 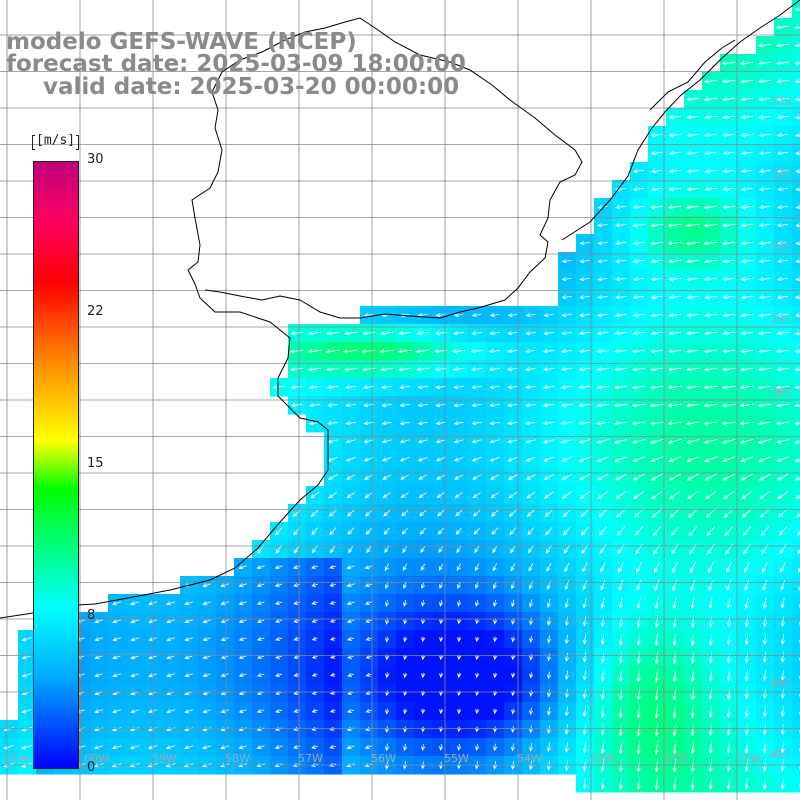 What do you see at coordinates (780, 683) in the screenshot?
I see `lat-label-40s: 40S` at bounding box center [780, 683].